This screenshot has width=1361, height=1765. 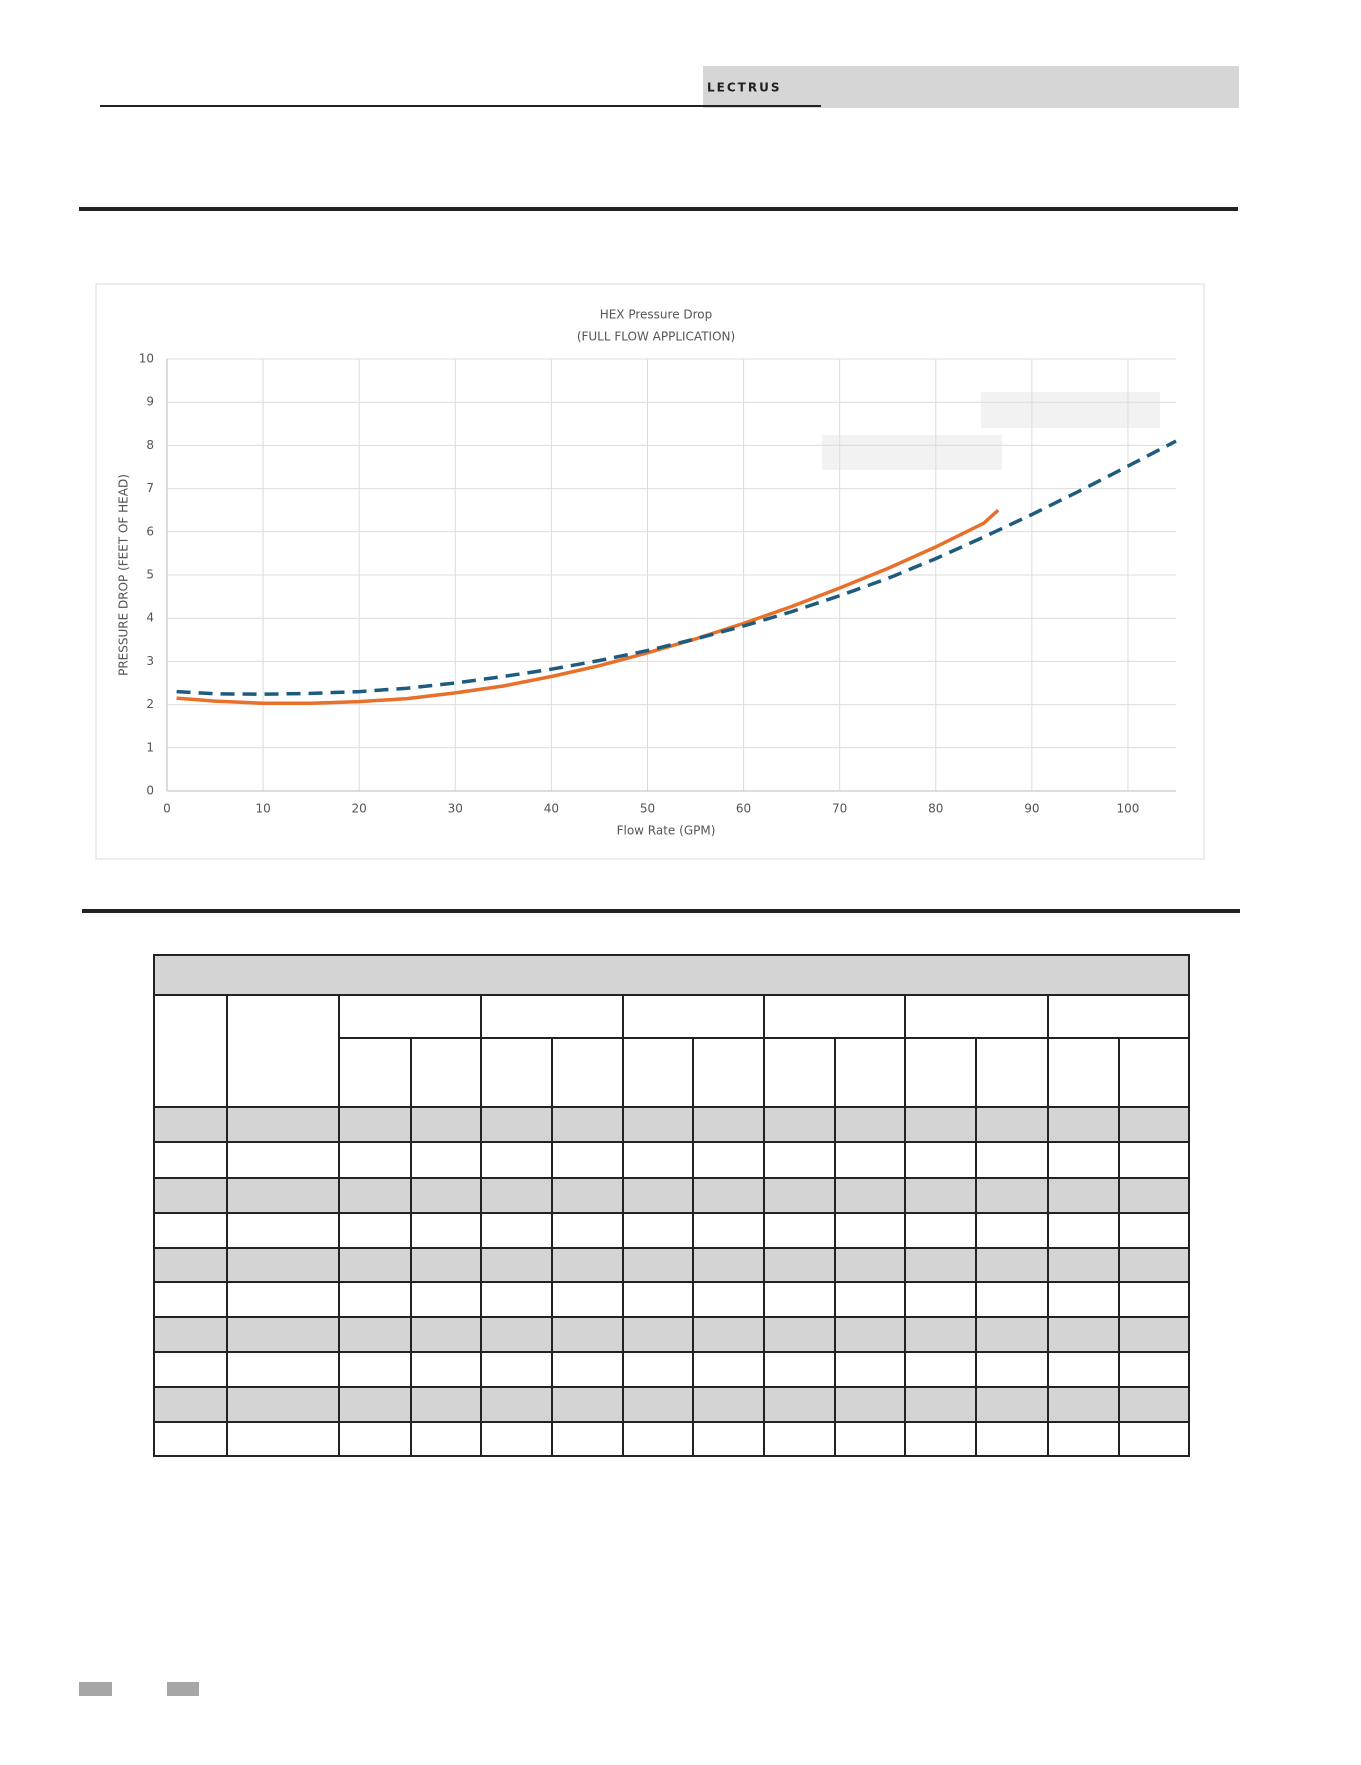 What do you see at coordinates (971, 87) in the screenshot?
I see `header-bar` at bounding box center [971, 87].